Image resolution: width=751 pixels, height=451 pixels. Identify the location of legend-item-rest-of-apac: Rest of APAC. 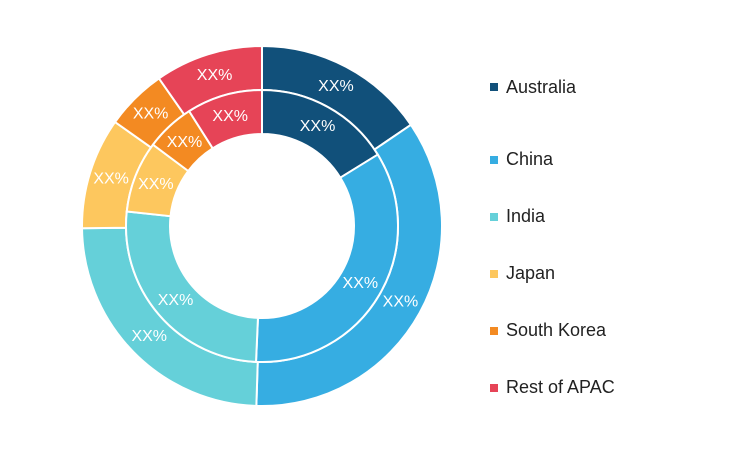
(552, 387).